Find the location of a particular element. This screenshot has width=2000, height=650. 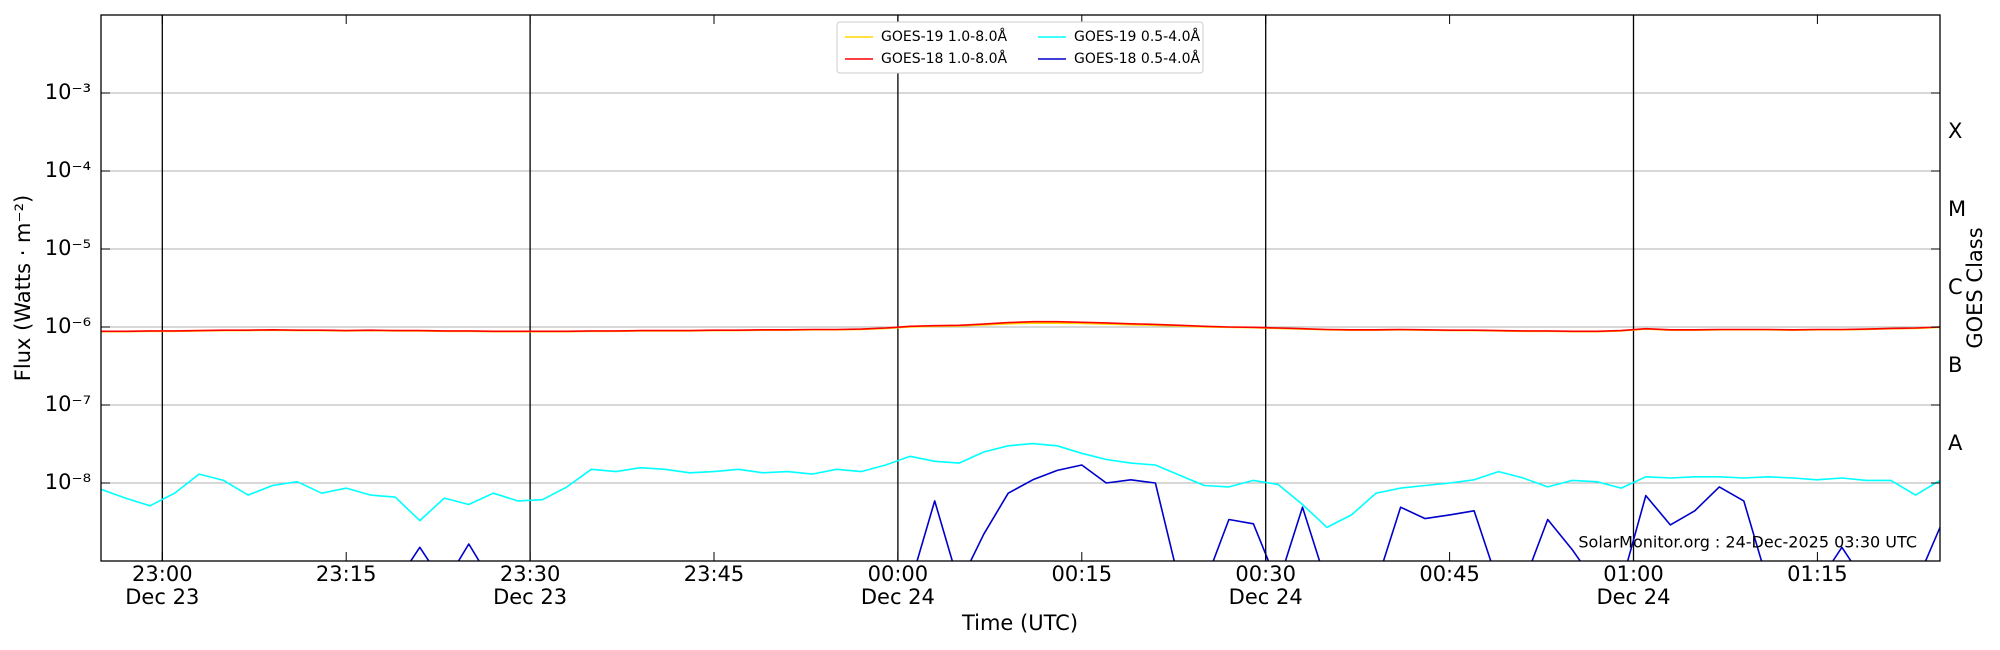

y-tick-label: 10⁻⁷ is located at coordinates (68, 404).